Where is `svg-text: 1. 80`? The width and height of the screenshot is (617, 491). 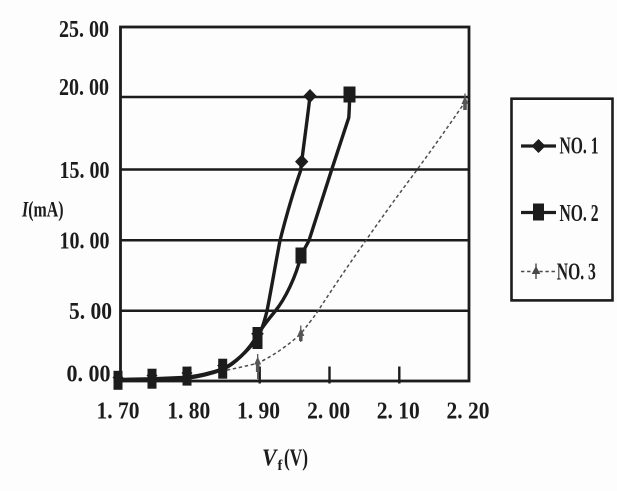 svg-text: 1. 80 is located at coordinates (188, 411).